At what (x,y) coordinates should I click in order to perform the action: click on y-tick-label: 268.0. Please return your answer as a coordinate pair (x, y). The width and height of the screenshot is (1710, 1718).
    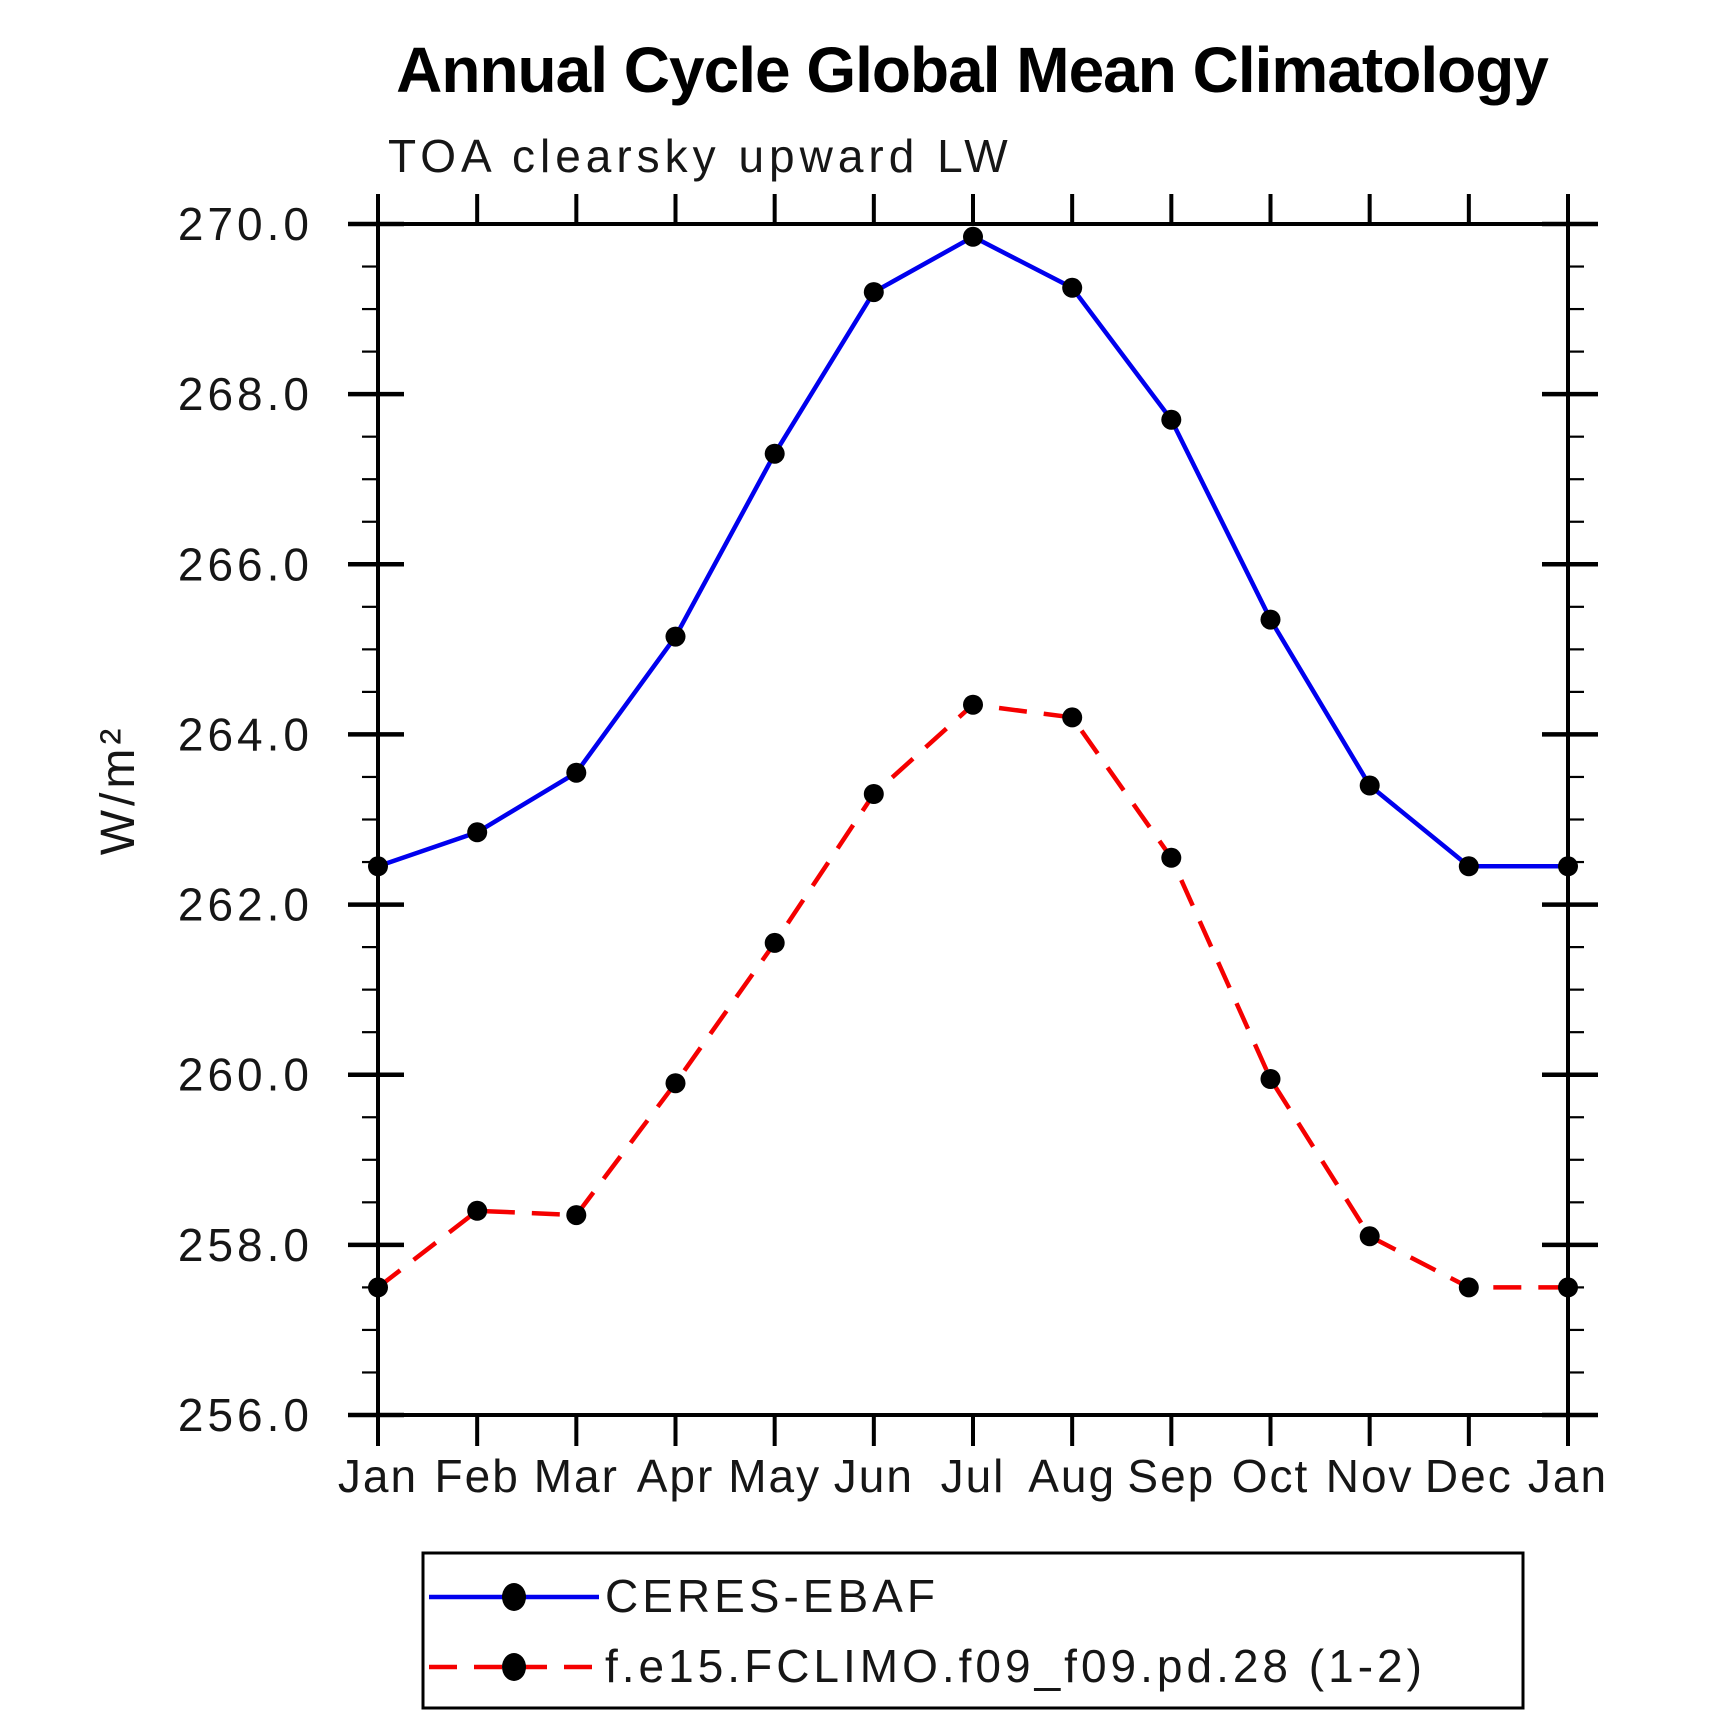
    Looking at the image, I should click on (245, 394).